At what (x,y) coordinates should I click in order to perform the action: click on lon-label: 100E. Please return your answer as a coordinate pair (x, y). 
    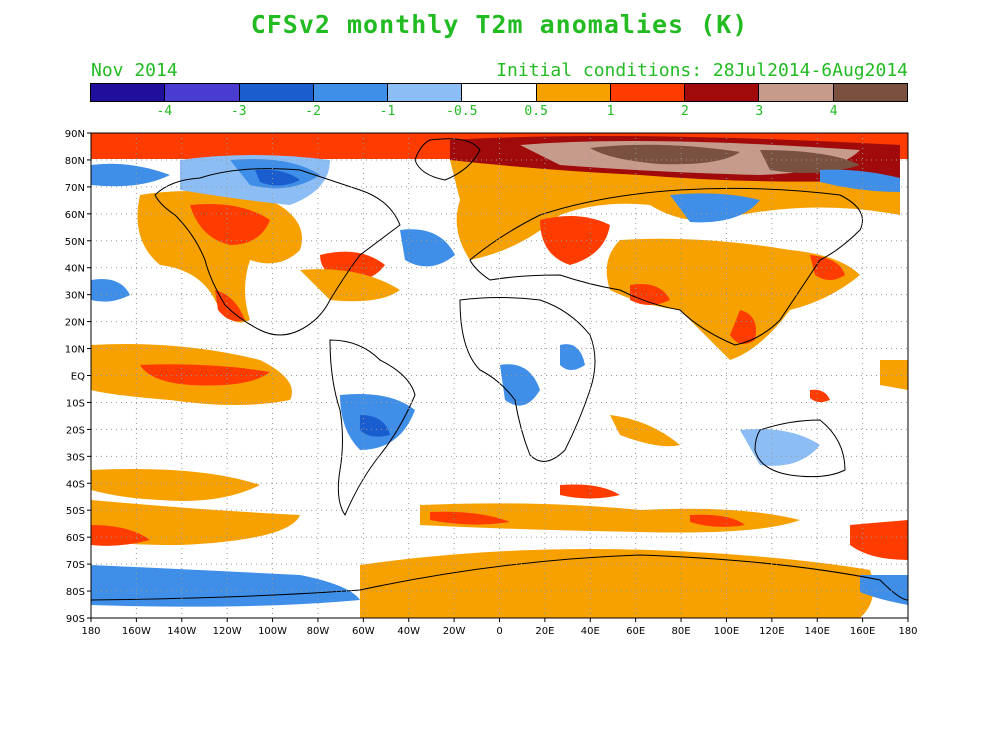
    Looking at the image, I should click on (726, 631).